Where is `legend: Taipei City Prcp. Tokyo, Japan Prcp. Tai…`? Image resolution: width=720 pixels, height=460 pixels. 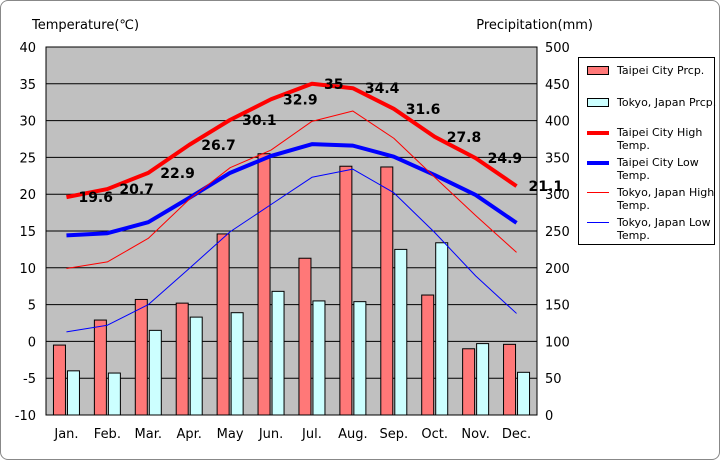
legend: Taipei City Prcp. Tokyo, Japan Prcp. Tai… is located at coordinates (647, 151).